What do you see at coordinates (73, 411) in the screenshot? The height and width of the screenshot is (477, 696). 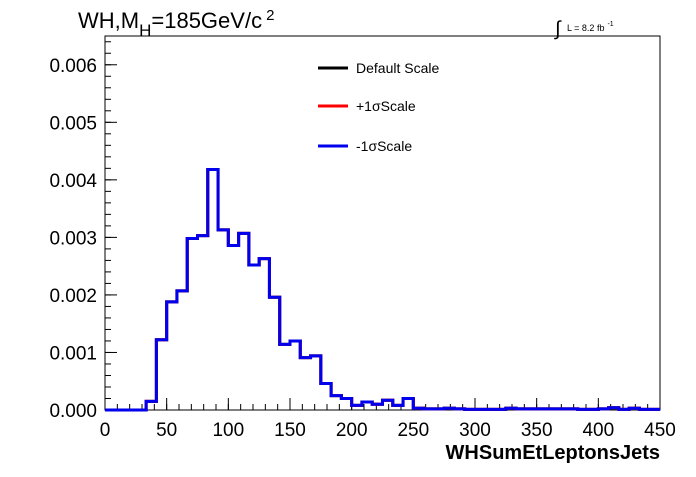 I see `y-tick-label: 0.000` at bounding box center [73, 411].